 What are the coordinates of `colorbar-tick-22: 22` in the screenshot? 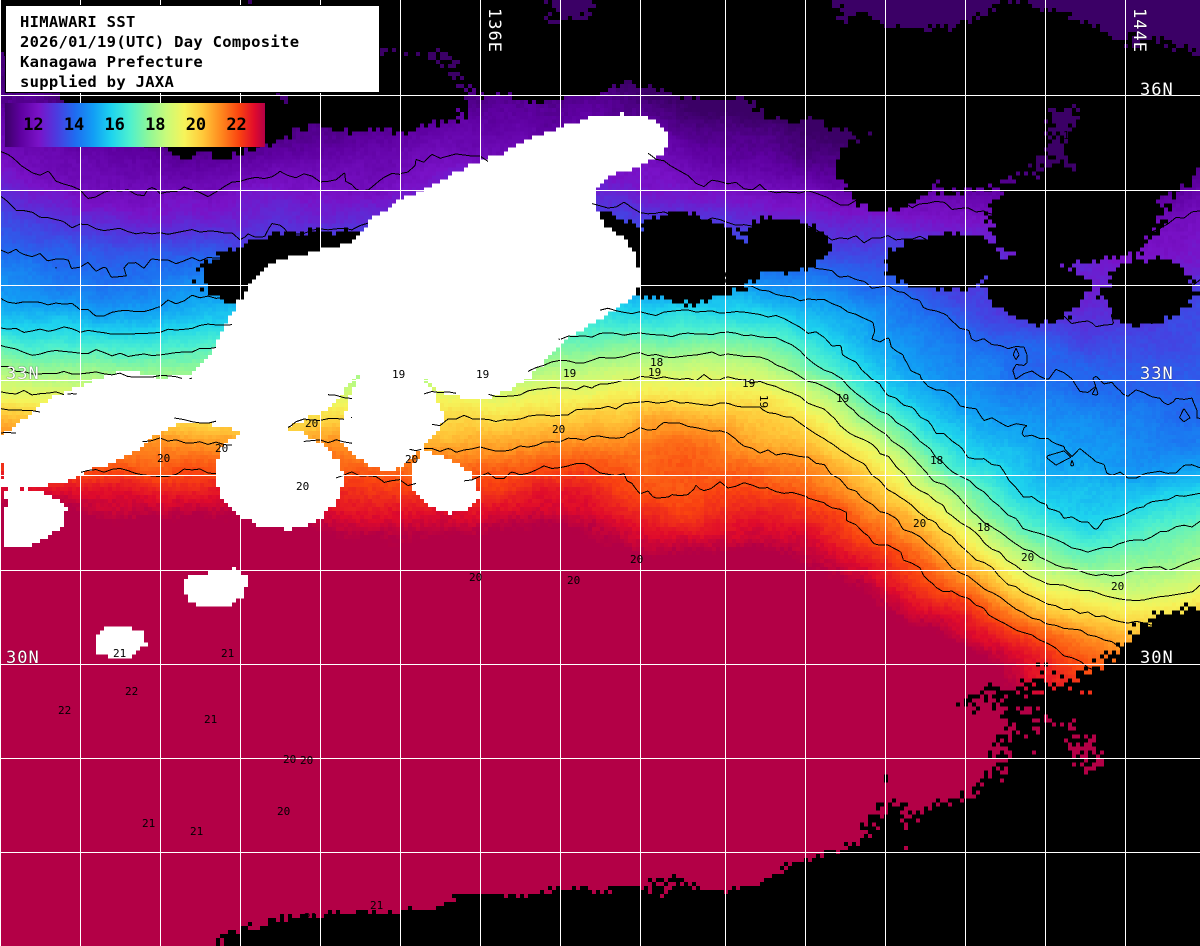 It's located at (236, 125).